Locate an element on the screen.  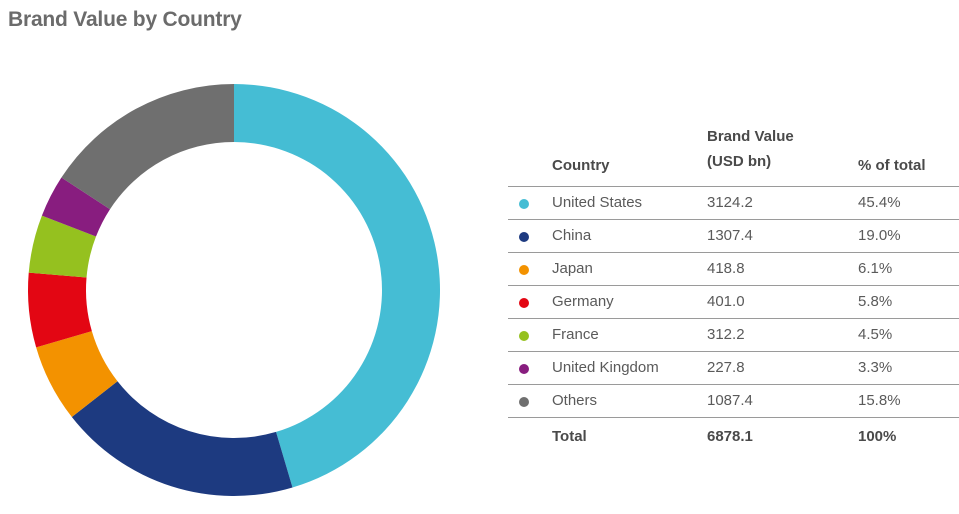
row-value: 401.0 is located at coordinates (726, 301).